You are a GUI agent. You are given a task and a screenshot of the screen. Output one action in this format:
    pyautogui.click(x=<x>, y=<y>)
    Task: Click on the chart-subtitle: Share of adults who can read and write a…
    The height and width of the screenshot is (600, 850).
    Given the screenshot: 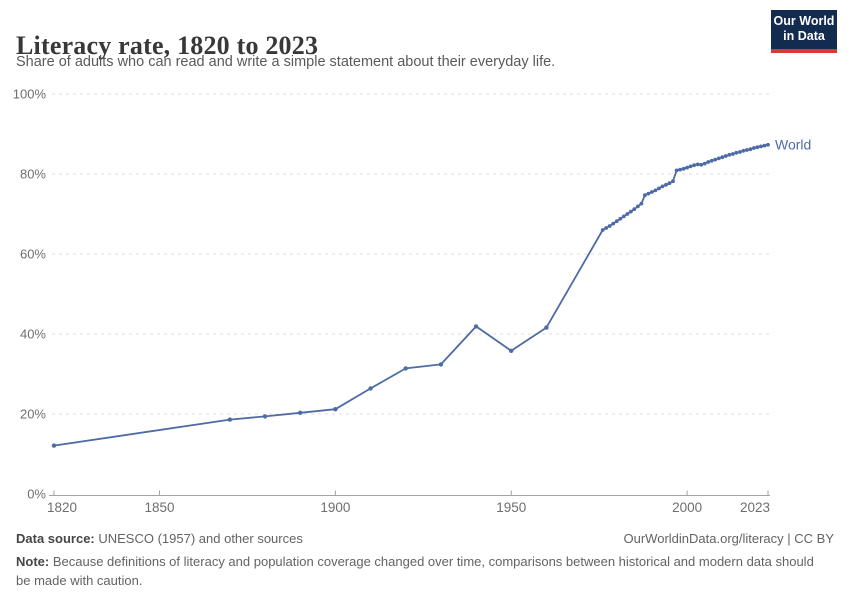 What is the action you would take?
    pyautogui.click(x=286, y=62)
    